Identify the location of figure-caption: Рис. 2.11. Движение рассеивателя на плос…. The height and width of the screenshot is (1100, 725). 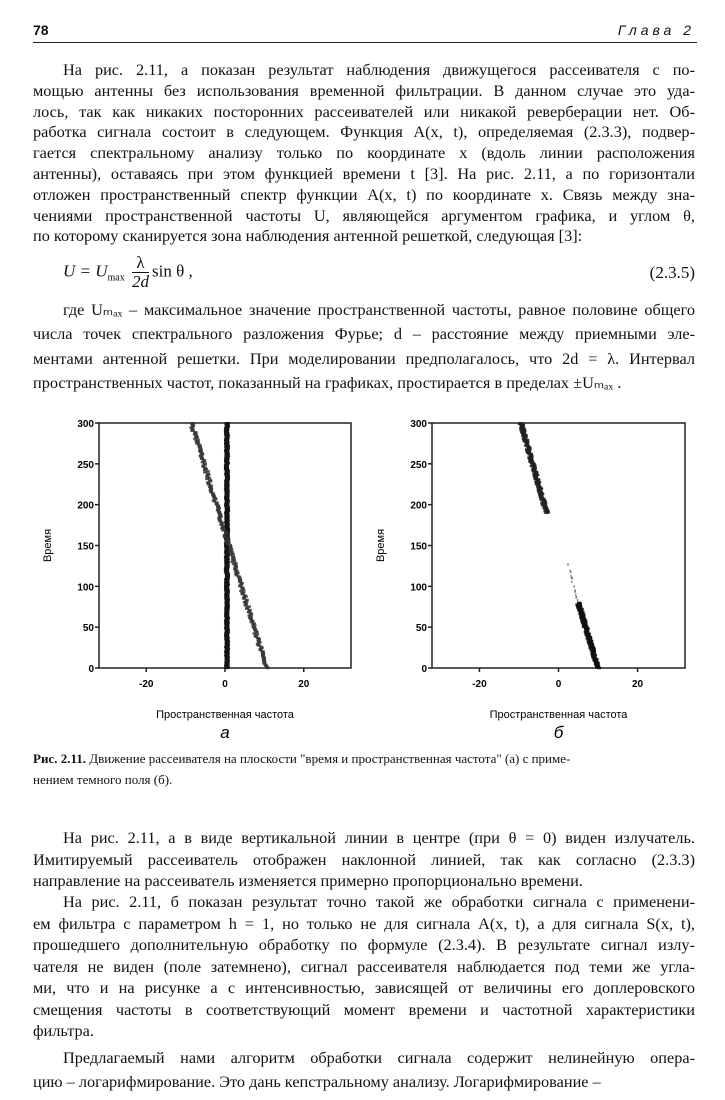
(364, 769).